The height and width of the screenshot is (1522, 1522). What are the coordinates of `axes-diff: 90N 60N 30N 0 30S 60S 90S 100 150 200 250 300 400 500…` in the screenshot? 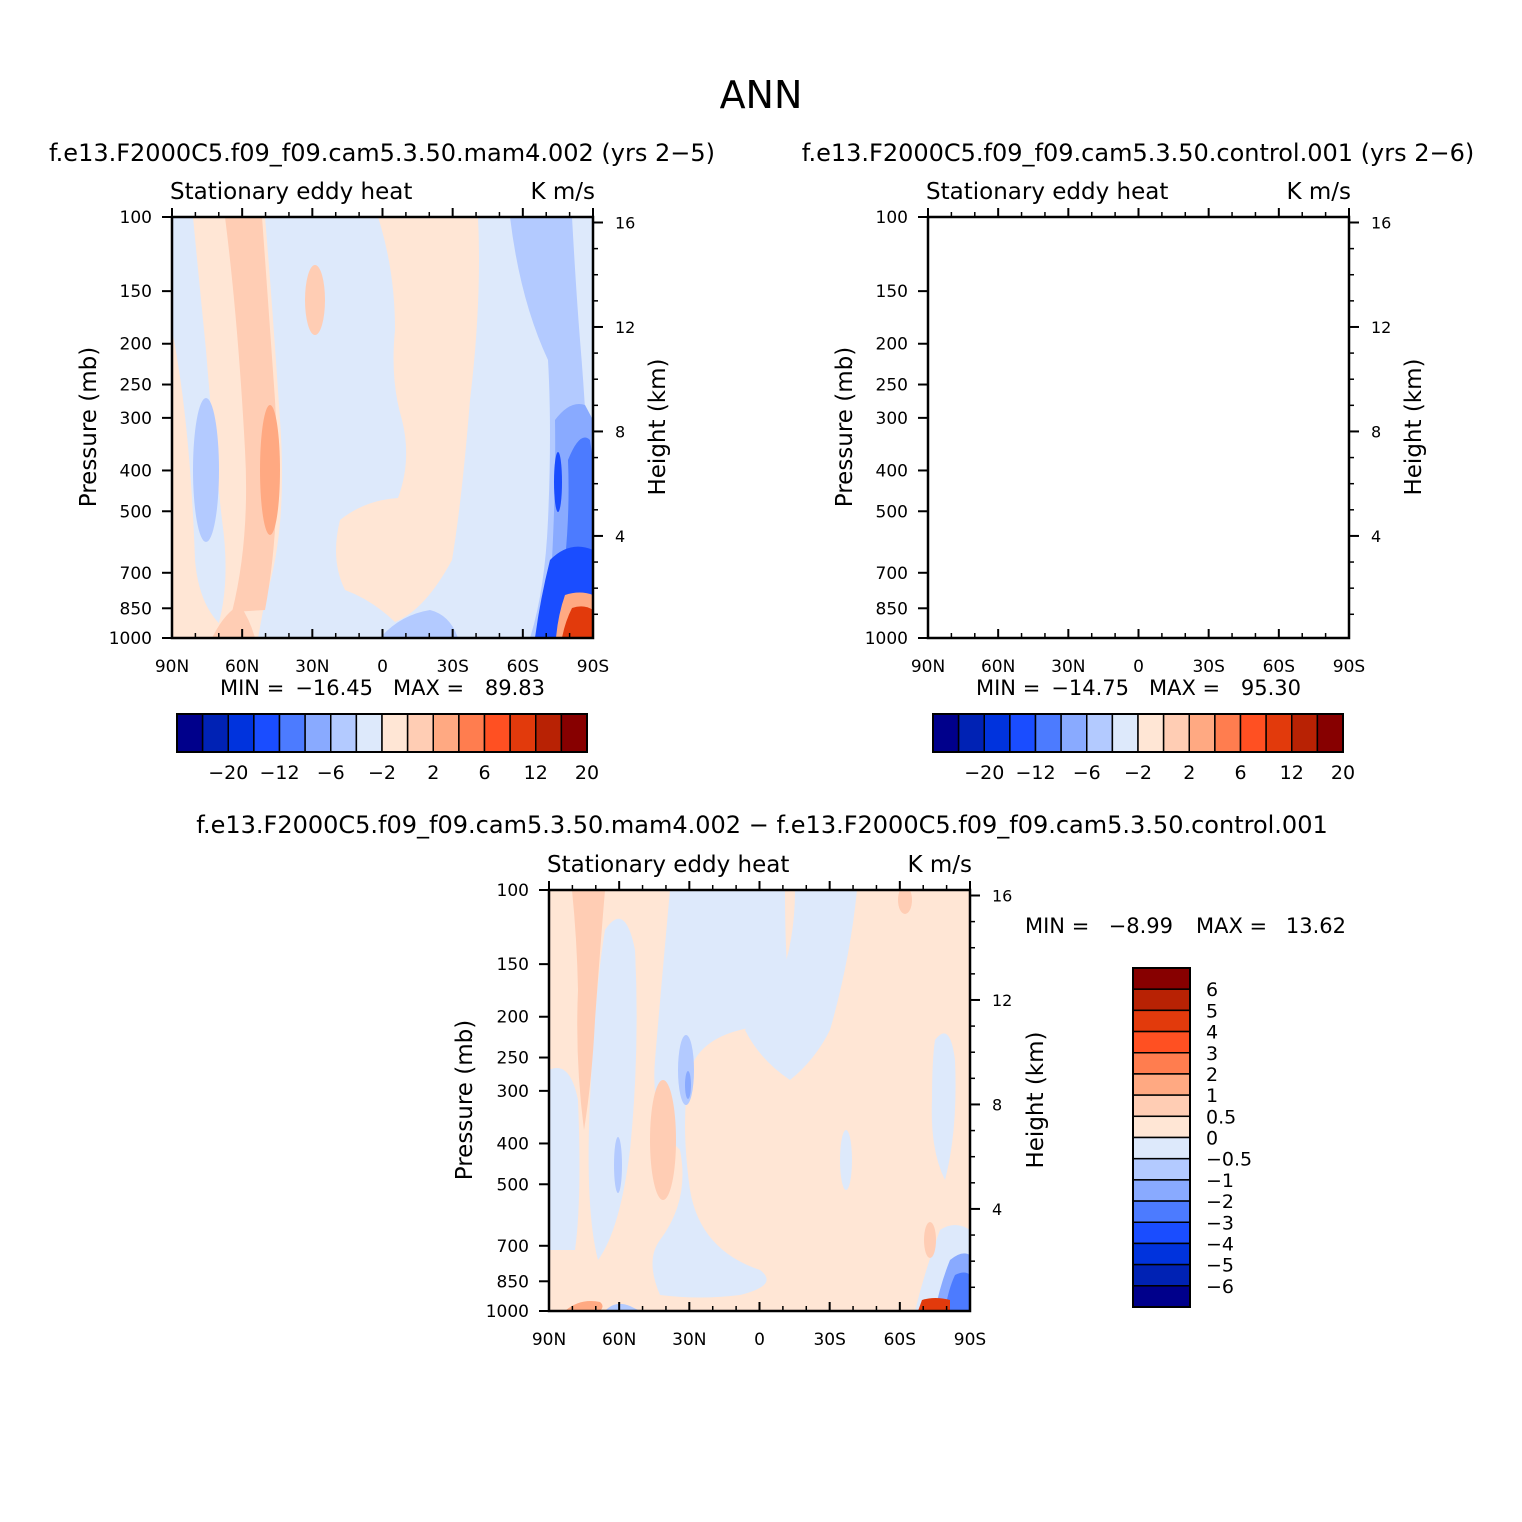 It's located at (749, 1115).